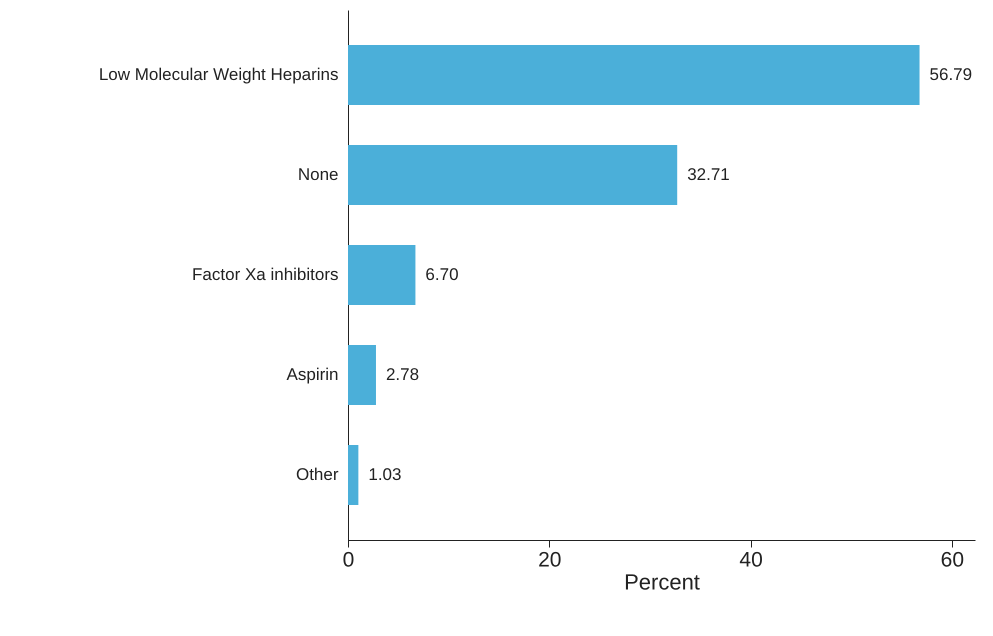  Describe the element at coordinates (348, 560) in the screenshot. I see `x-tick-label: 0` at that location.